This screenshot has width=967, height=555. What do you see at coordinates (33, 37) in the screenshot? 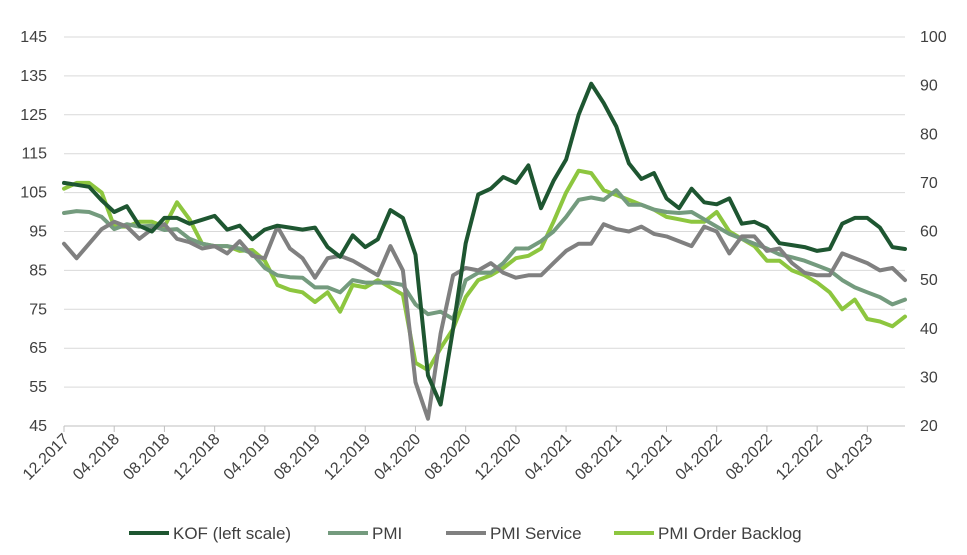
I see `y-left-tick-label: 145` at bounding box center [33, 37].